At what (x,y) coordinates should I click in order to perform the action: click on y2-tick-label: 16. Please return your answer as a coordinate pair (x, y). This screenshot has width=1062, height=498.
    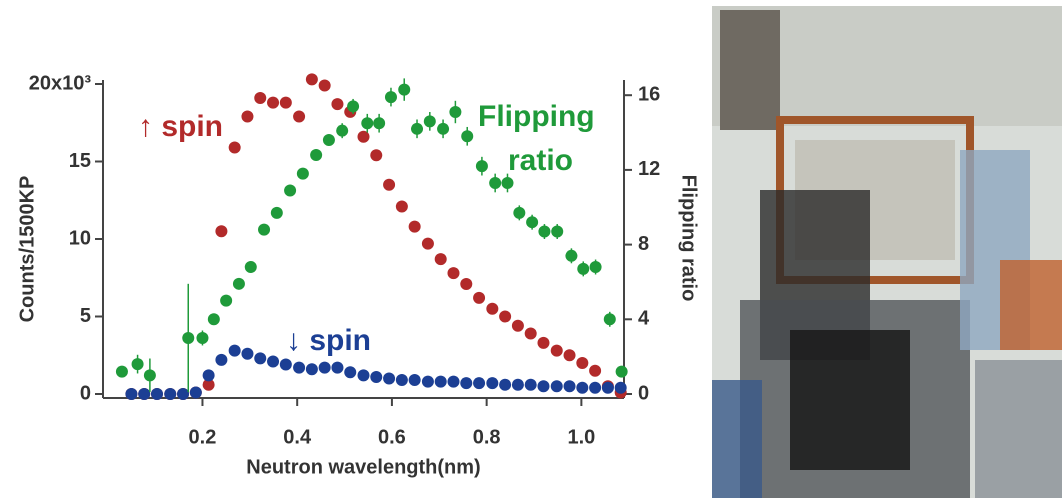
    Looking at the image, I should click on (649, 94).